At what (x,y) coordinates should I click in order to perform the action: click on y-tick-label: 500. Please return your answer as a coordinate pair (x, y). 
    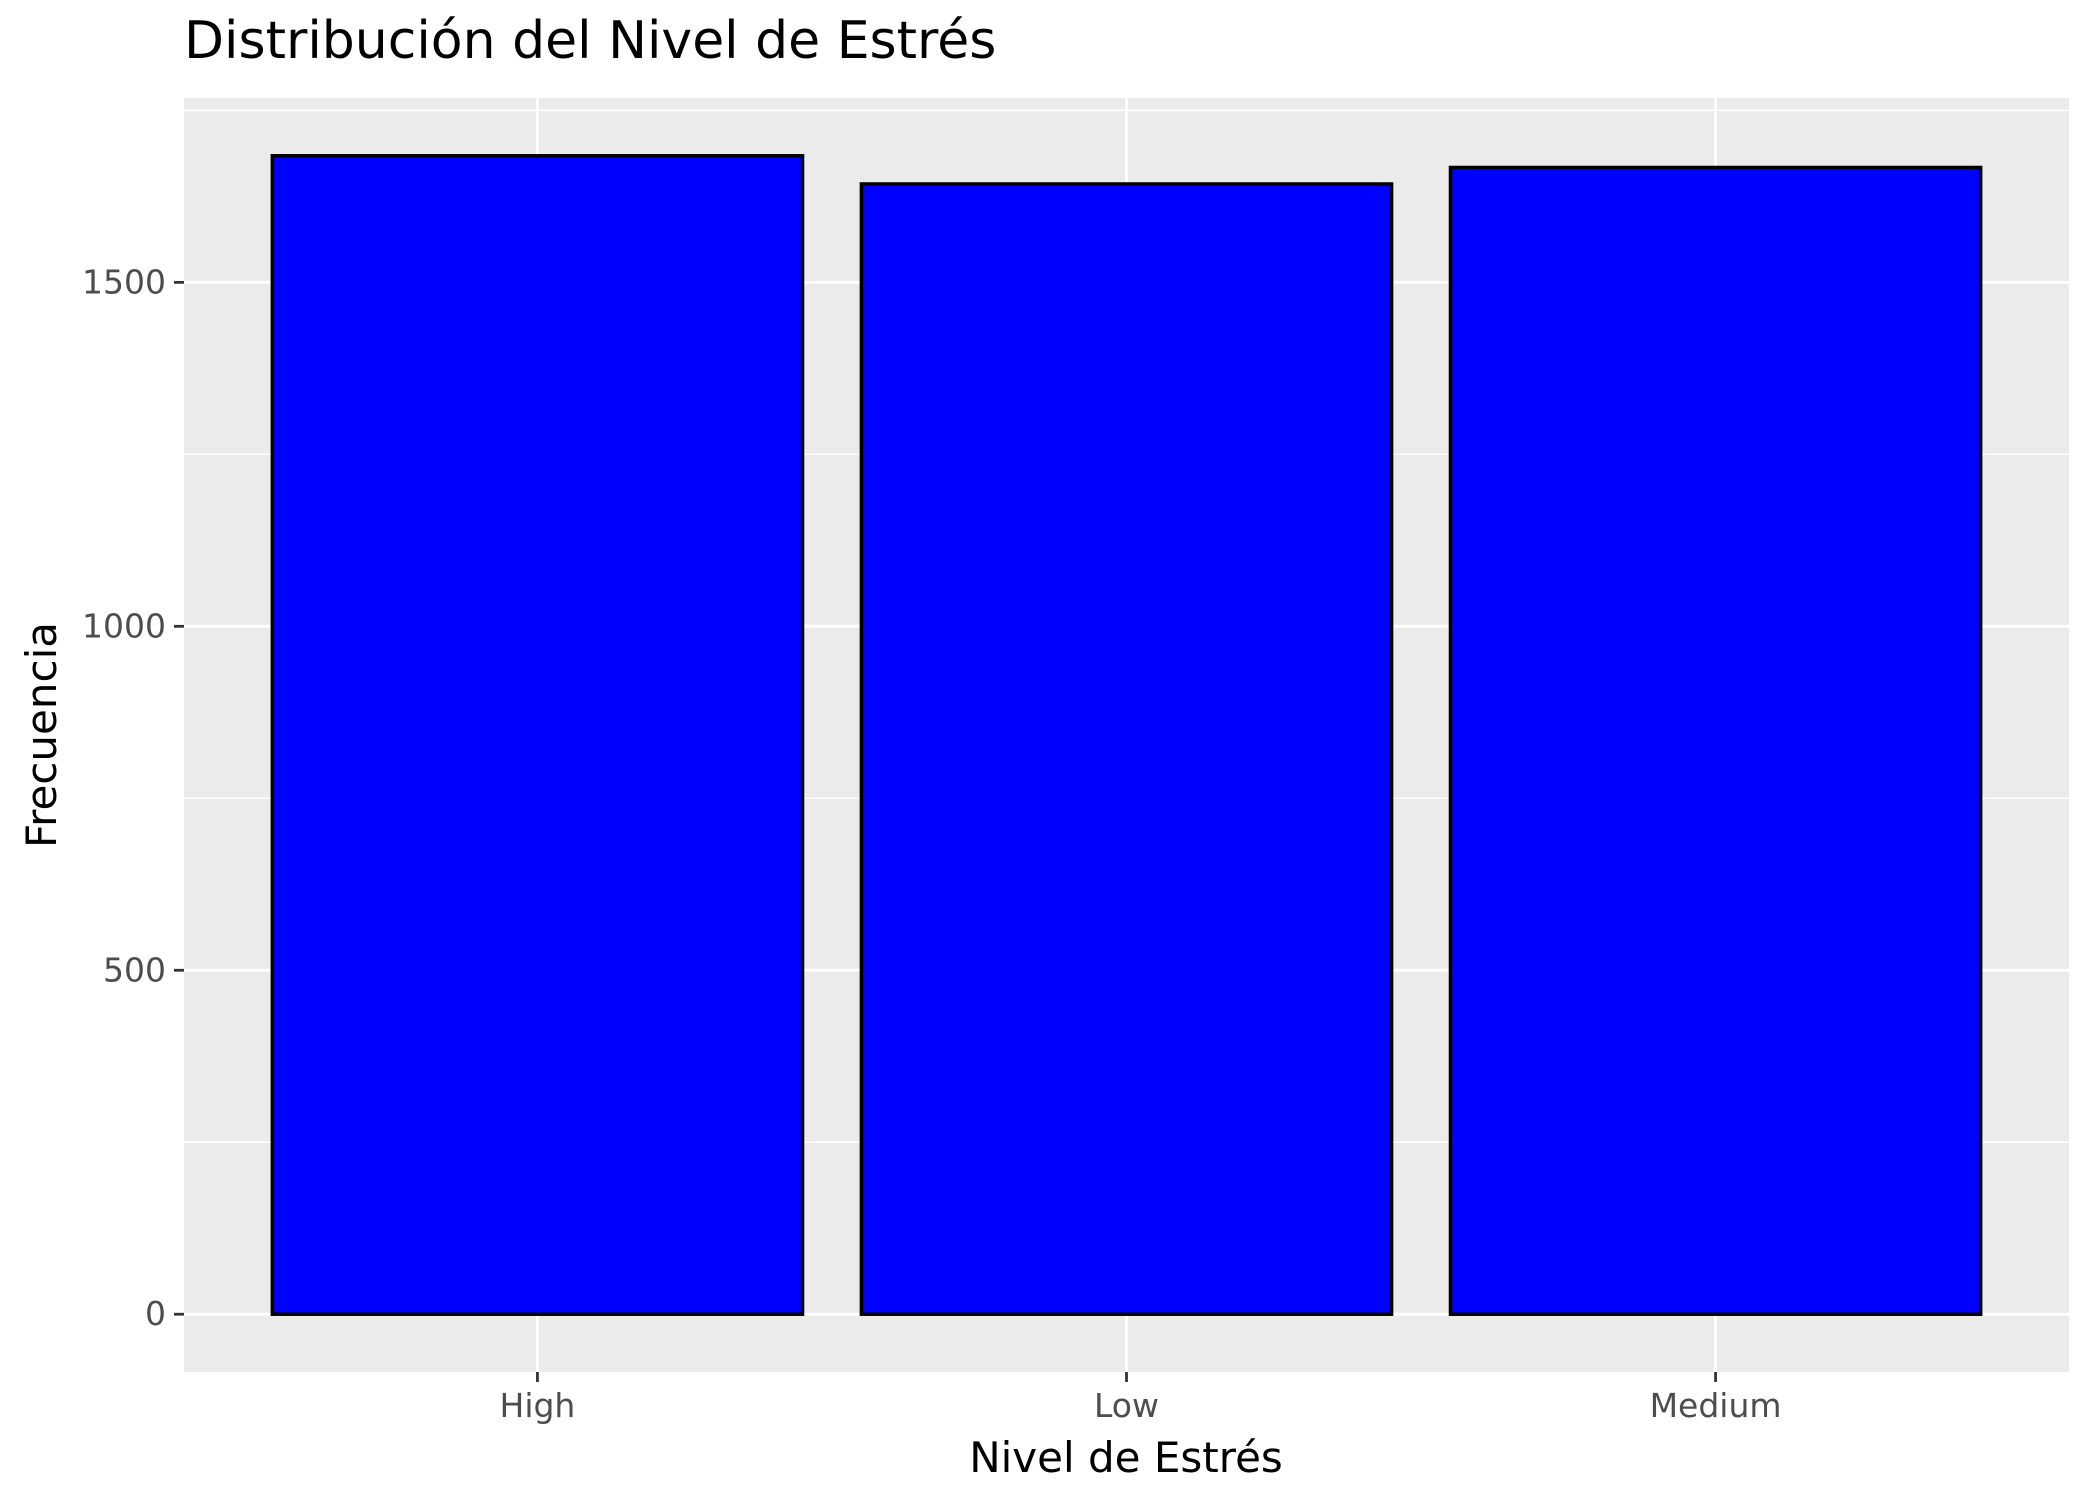
    Looking at the image, I should click on (134, 969).